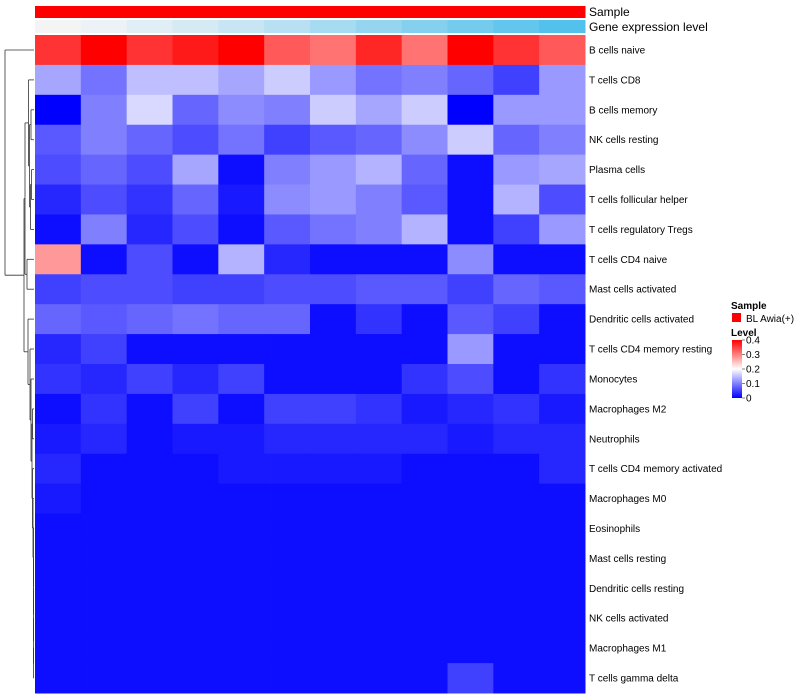 This screenshot has height=700, width=800. What do you see at coordinates (736, 317) in the screenshot?
I see `legend-sample-swatch` at bounding box center [736, 317].